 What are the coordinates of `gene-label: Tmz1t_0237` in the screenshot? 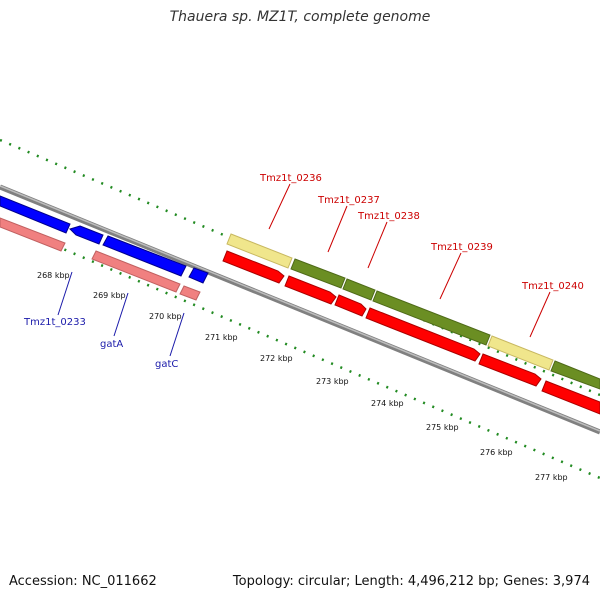 It's located at (348, 200).